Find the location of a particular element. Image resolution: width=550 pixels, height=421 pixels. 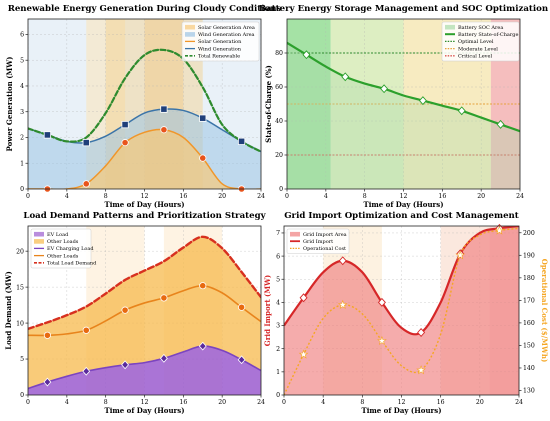

y-right-tick-label: 160 is located at coordinates (529, 323).